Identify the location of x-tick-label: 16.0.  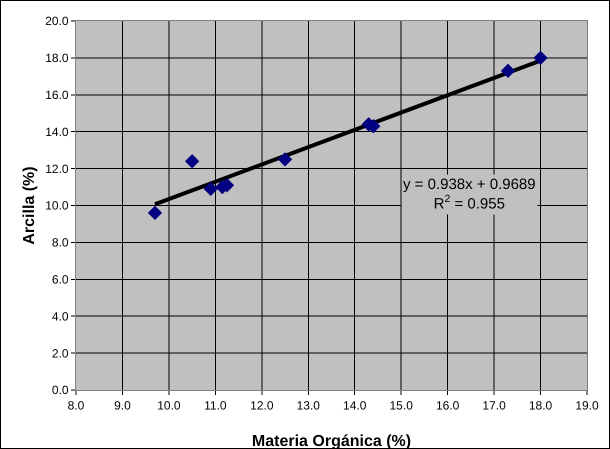
(448, 405).